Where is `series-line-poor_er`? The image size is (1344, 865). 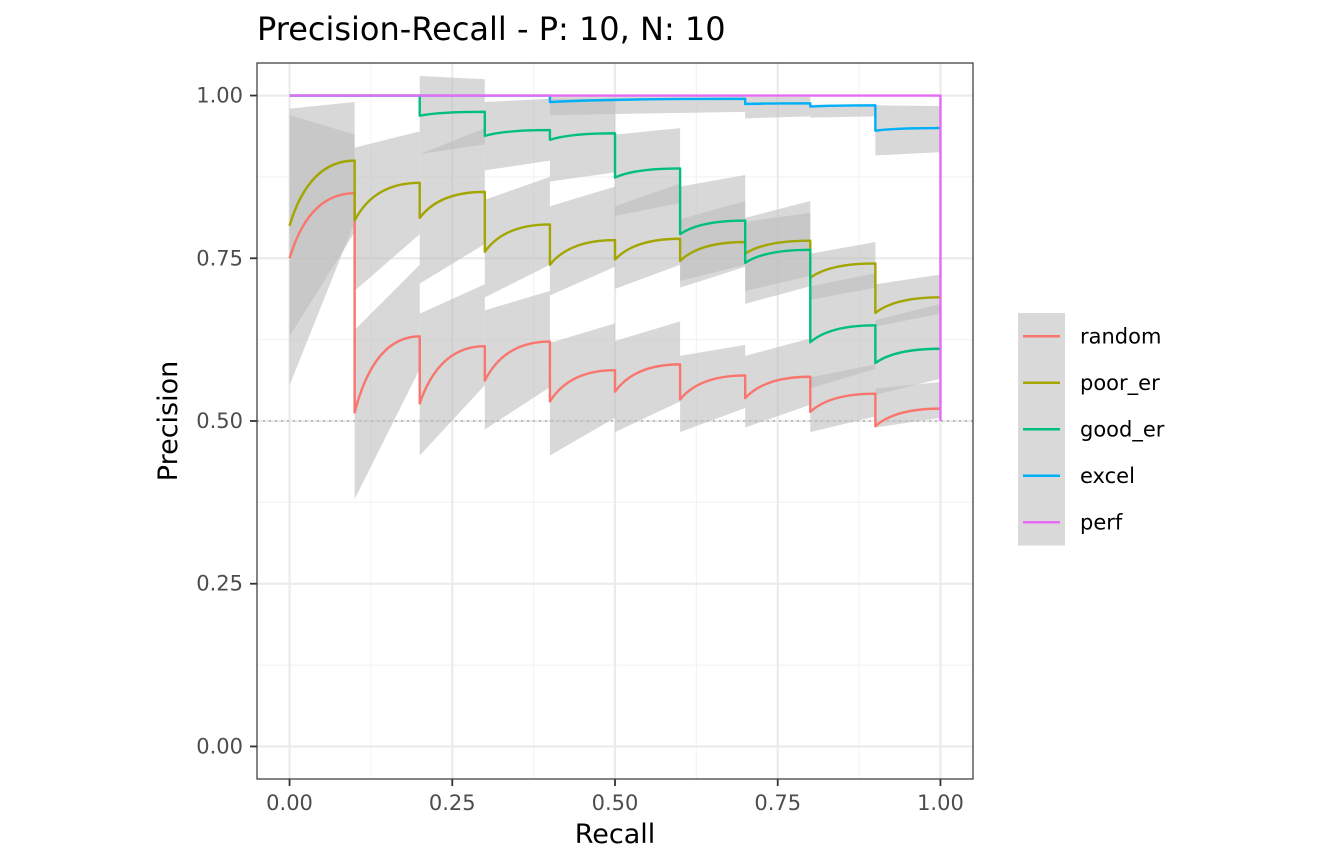
series-line-poor_er is located at coordinates (614, 237).